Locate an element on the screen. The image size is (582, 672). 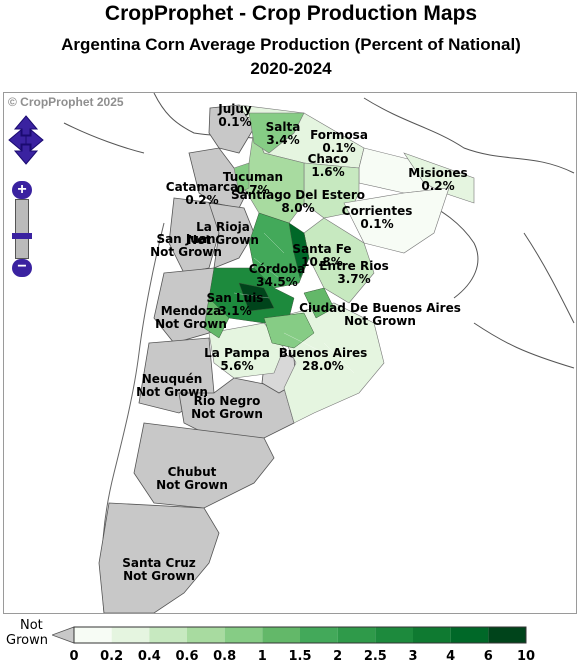
label-chubut: Chubut Not Grown is located at coordinates (192, 478).